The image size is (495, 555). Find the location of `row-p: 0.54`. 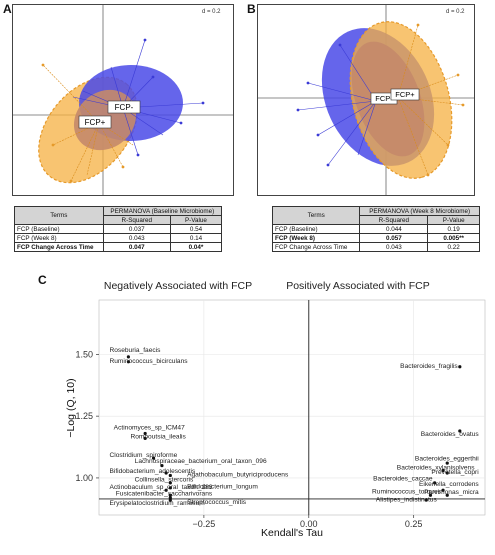

row-p: 0.54 is located at coordinates (196, 229).